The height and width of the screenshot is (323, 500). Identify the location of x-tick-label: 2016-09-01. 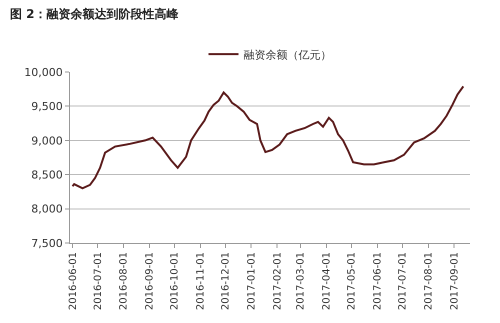
(150, 281).